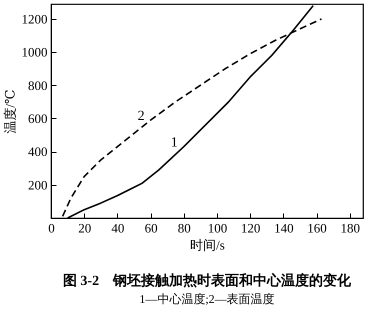 The height and width of the screenshot is (333, 385). What do you see at coordinates (207, 280) in the screenshot?
I see `text: 图 3-2 钢坯接触加热时表面和中心温度的变化` at bounding box center [207, 280].